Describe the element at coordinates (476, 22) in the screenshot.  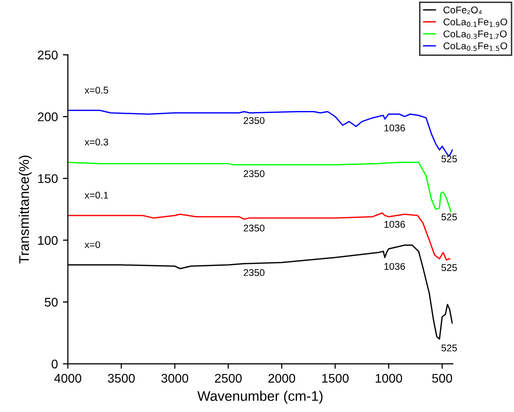
I see `legend-label: CoLa$_{0.1}$Fe$_{1.9}$O` at that location.